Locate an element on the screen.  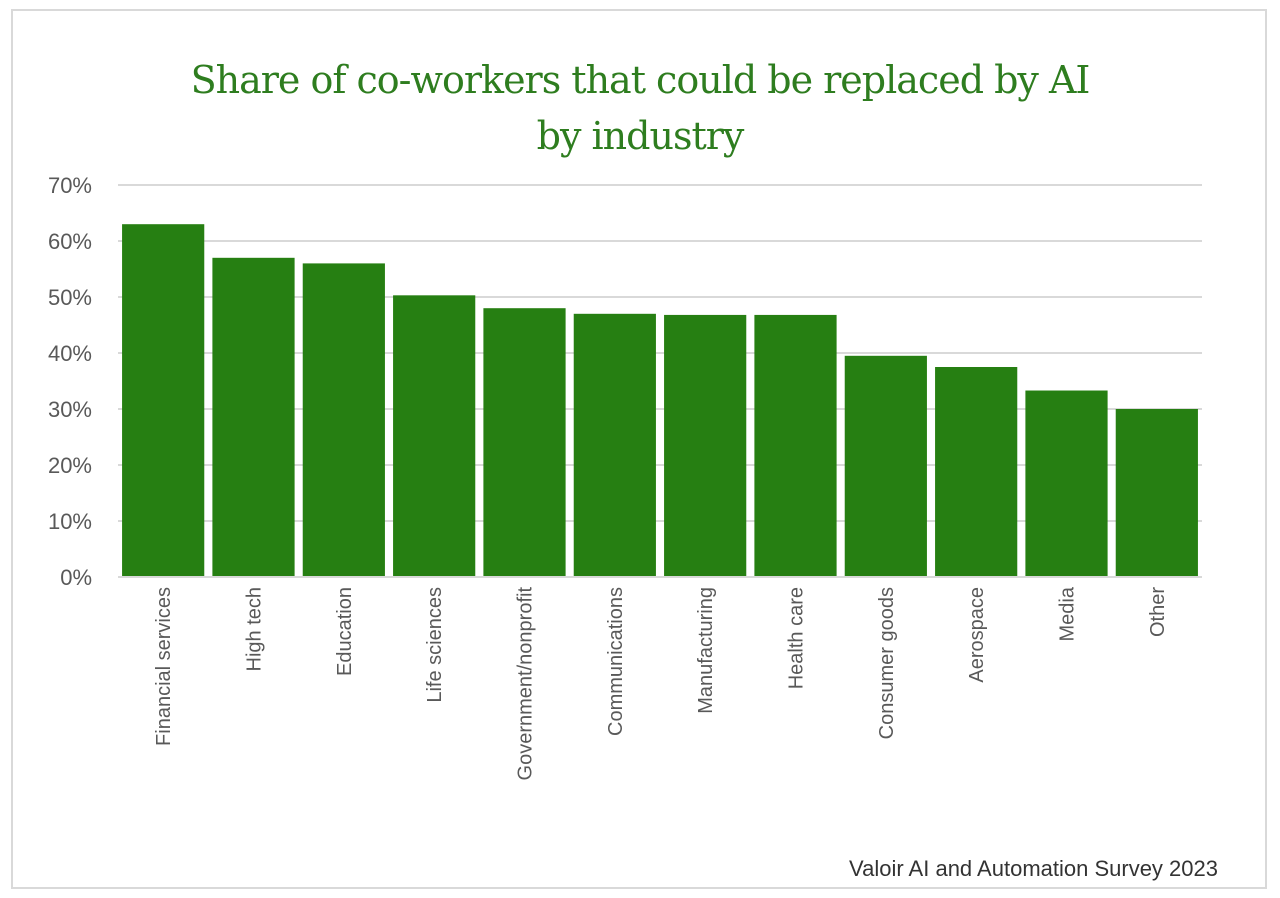
x-tick-label: Other is located at coordinates (1158, 612).